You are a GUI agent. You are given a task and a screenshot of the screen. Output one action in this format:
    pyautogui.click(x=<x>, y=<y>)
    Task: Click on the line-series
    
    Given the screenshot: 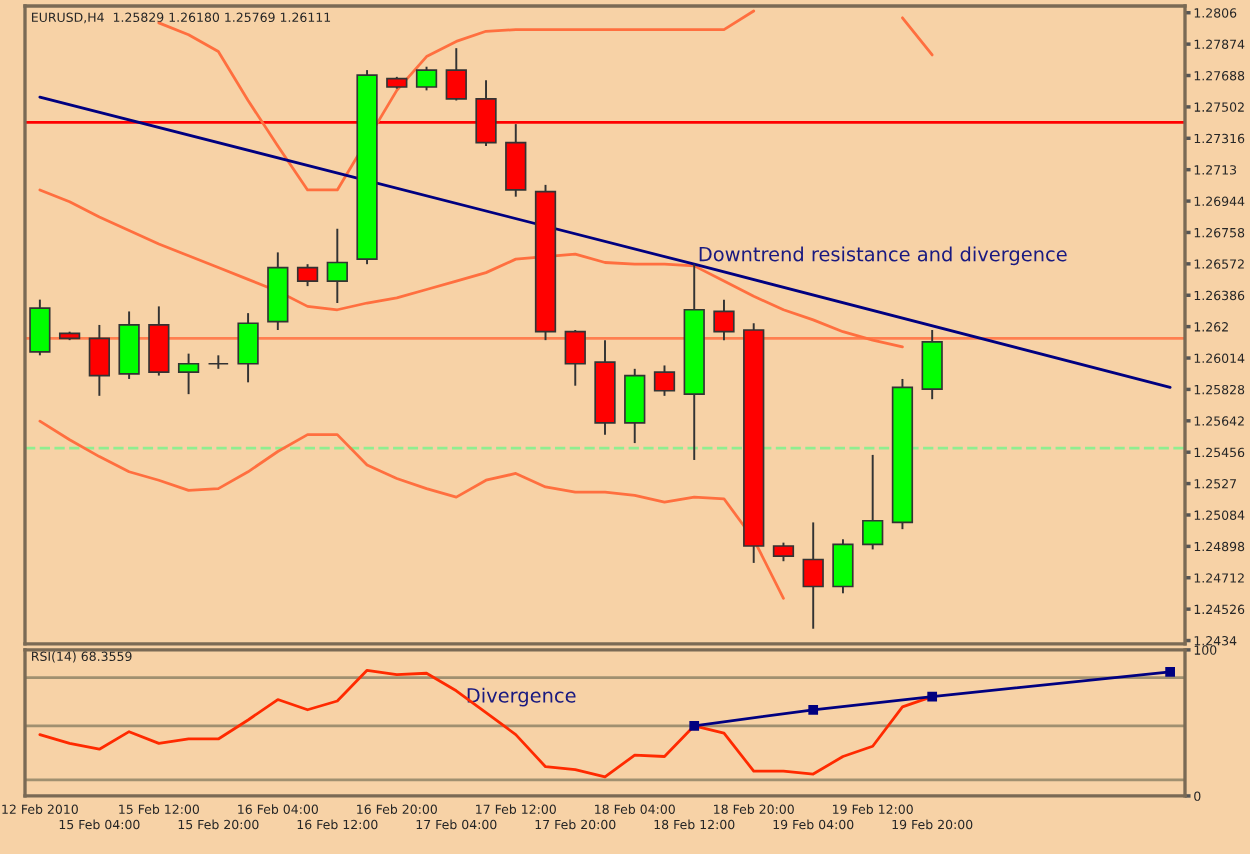 What is the action you would take?
    pyautogui.click(x=411, y=509)
    